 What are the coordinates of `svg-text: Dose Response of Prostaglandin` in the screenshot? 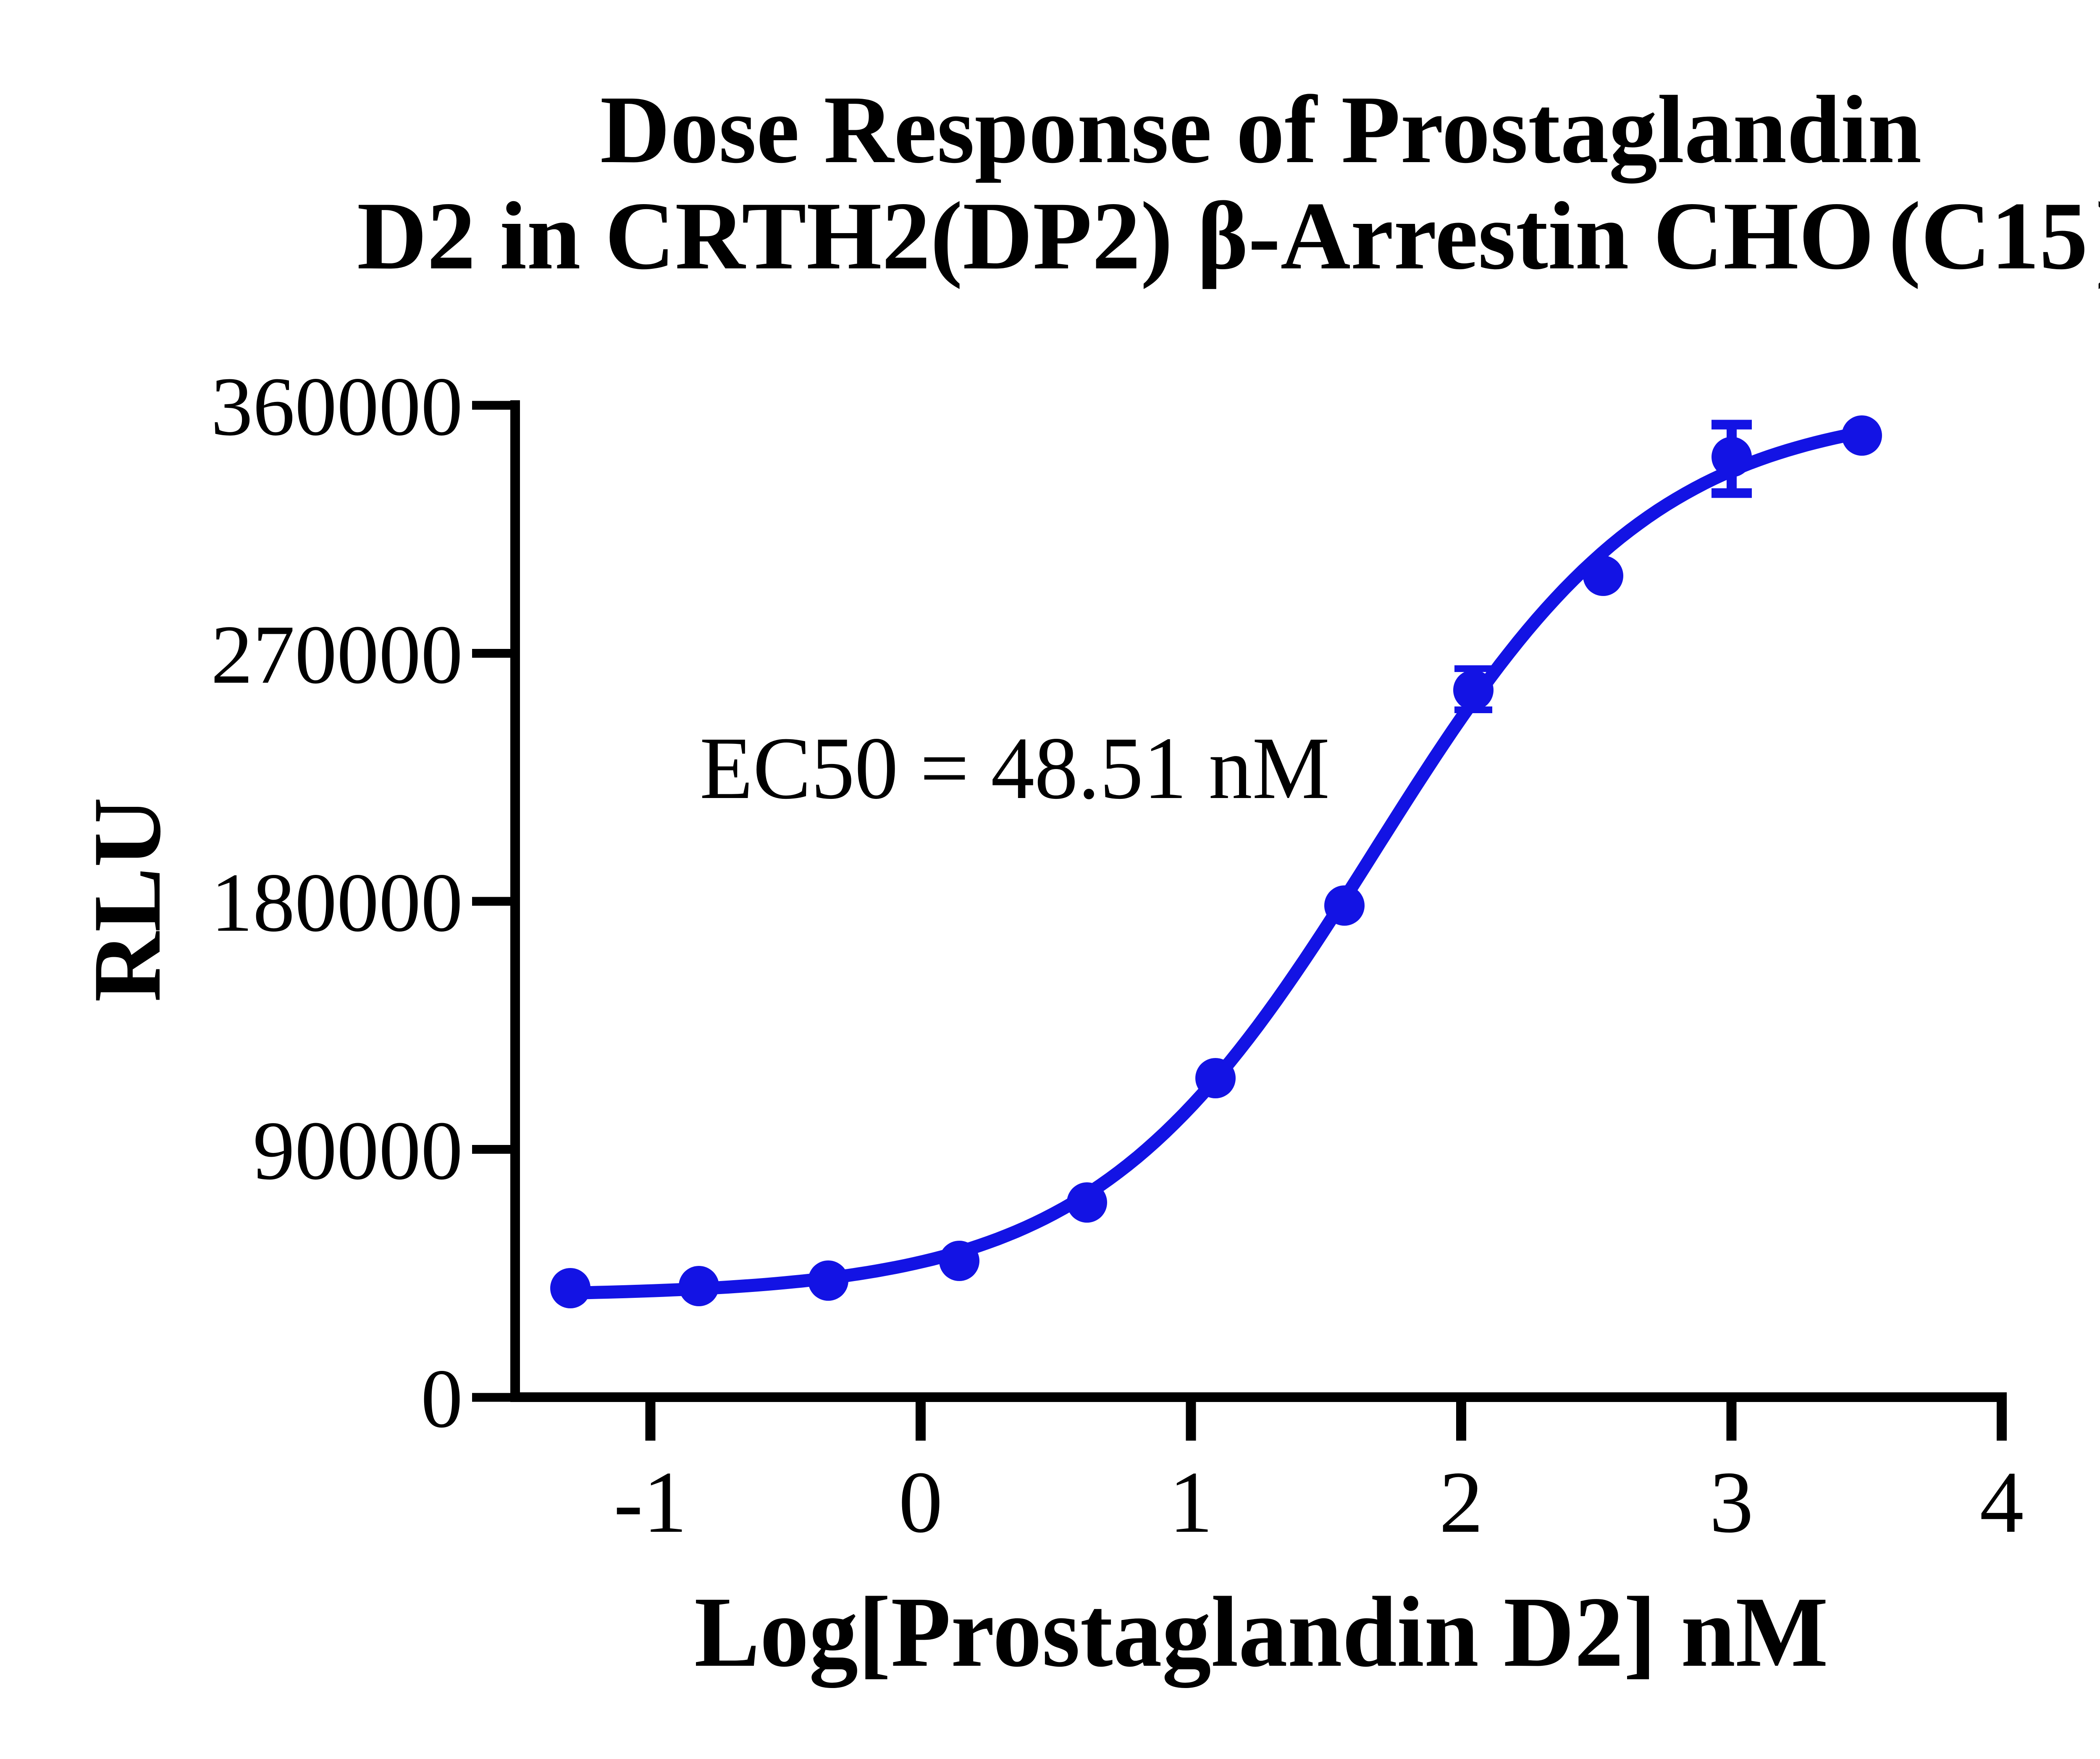 It's located at (1261, 130).